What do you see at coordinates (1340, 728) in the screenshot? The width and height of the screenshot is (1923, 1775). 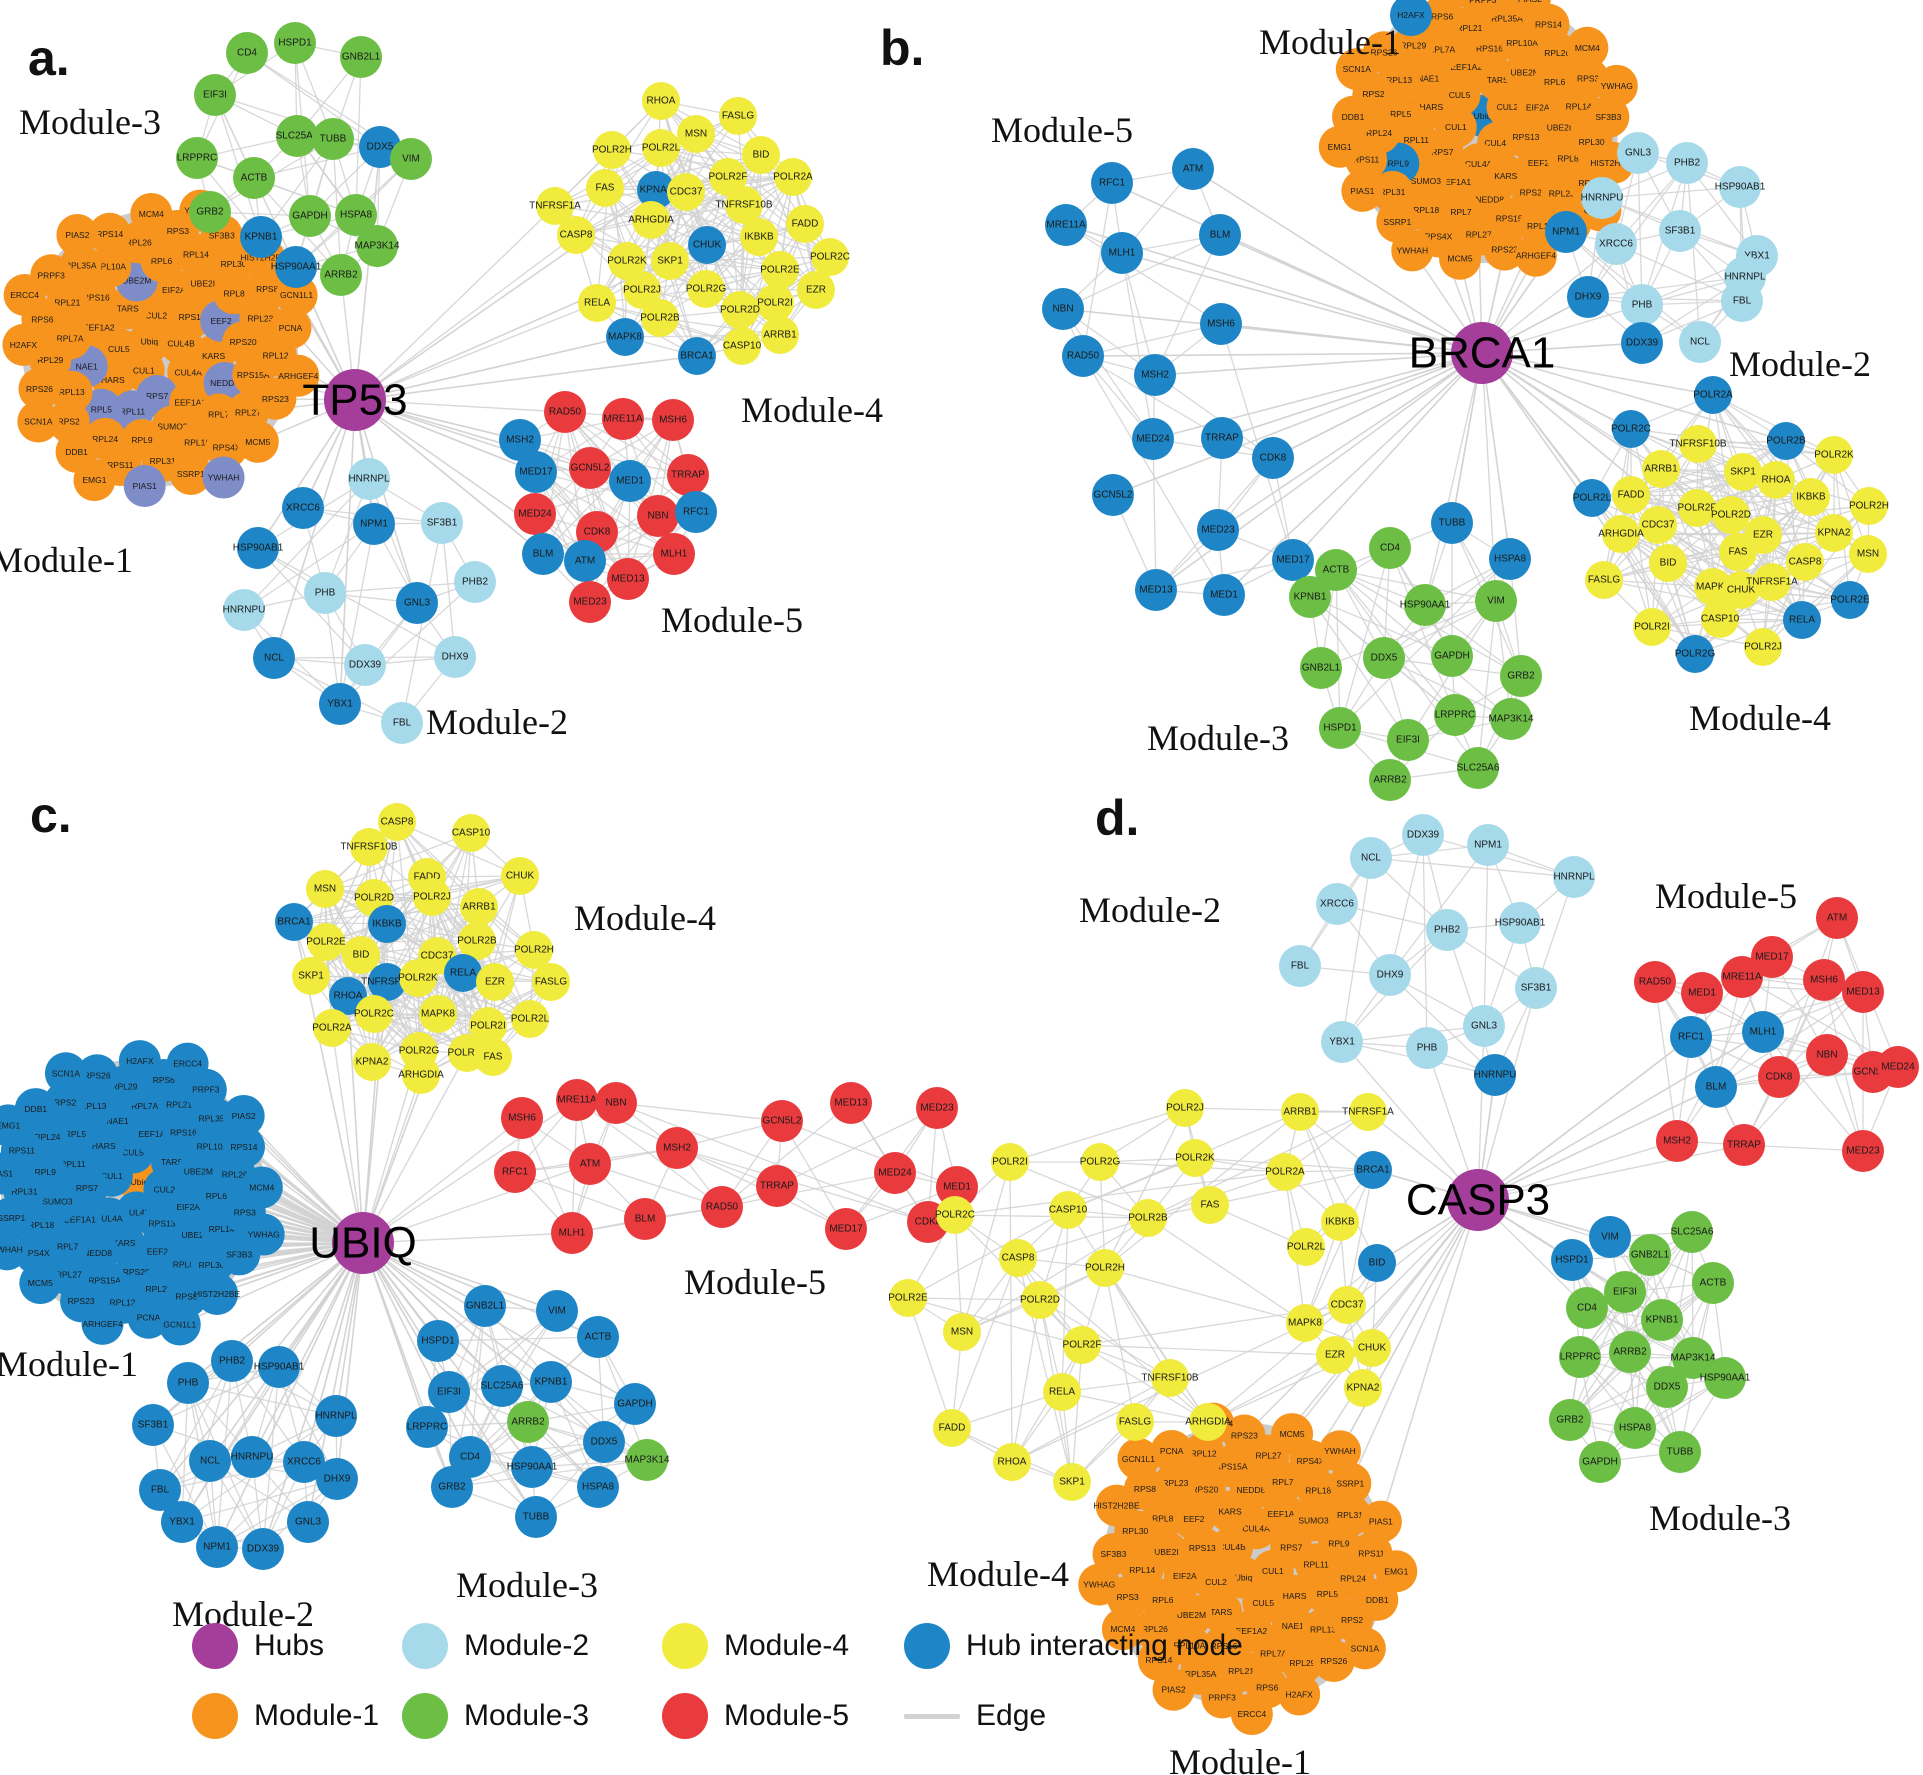 I see `node-HSPD1` at bounding box center [1340, 728].